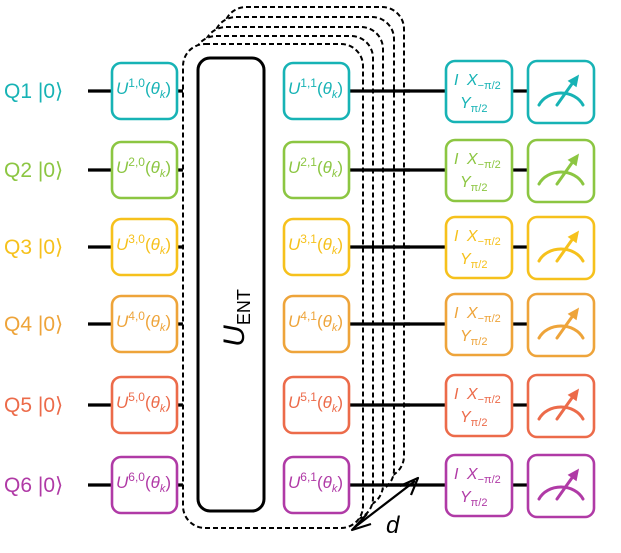 The width and height of the screenshot is (621, 553). I want to click on rotation-gate-q6-layer1-box, so click(316, 485).